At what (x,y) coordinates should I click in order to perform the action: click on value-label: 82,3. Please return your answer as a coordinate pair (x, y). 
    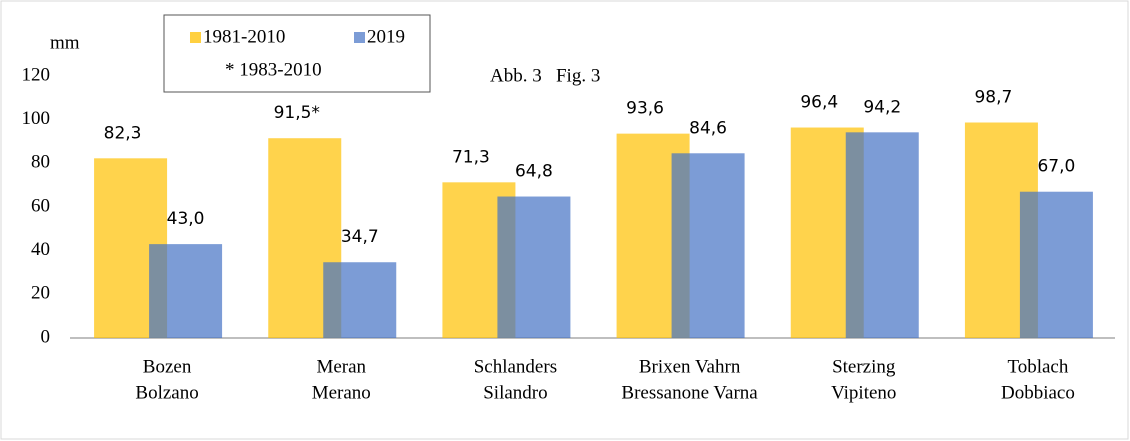
    Looking at the image, I should click on (123, 133).